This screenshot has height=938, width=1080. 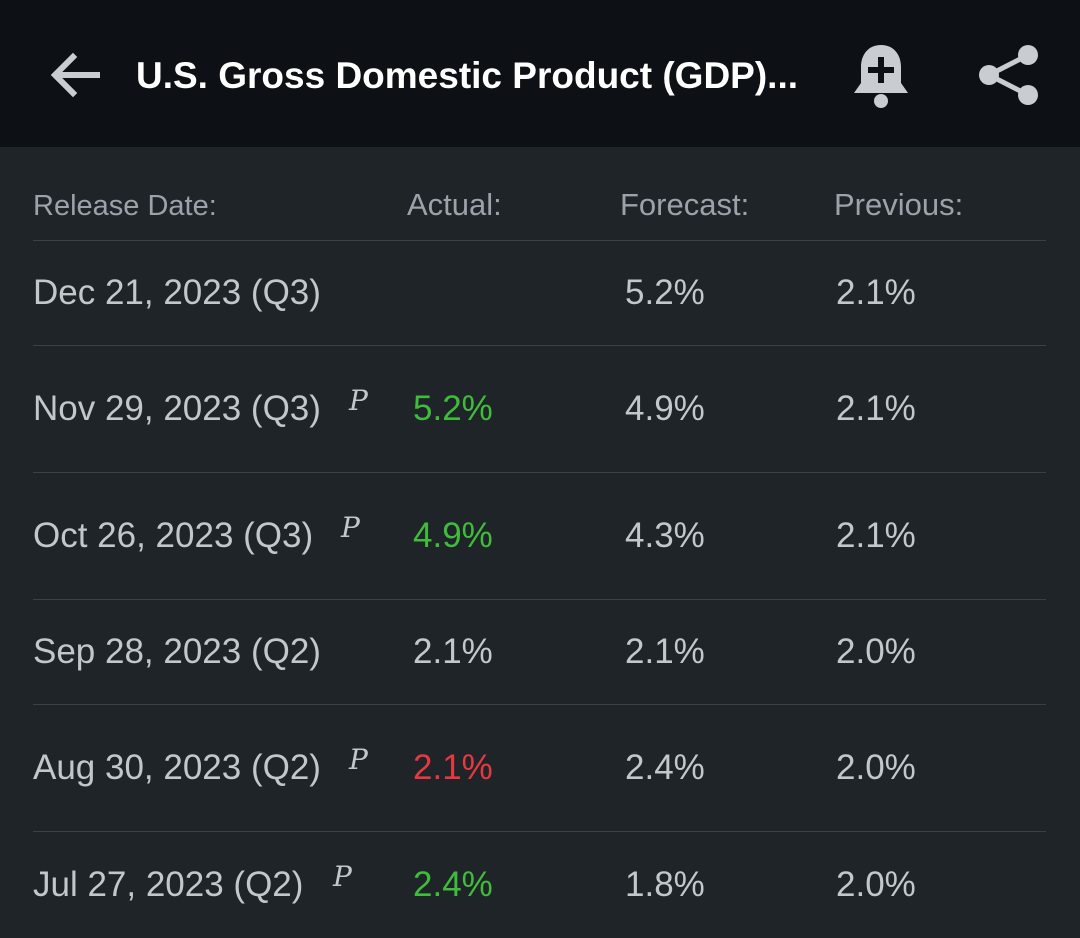 I want to click on release-date-cell: Aug 30, 2023 (Q2), so click(x=177, y=767).